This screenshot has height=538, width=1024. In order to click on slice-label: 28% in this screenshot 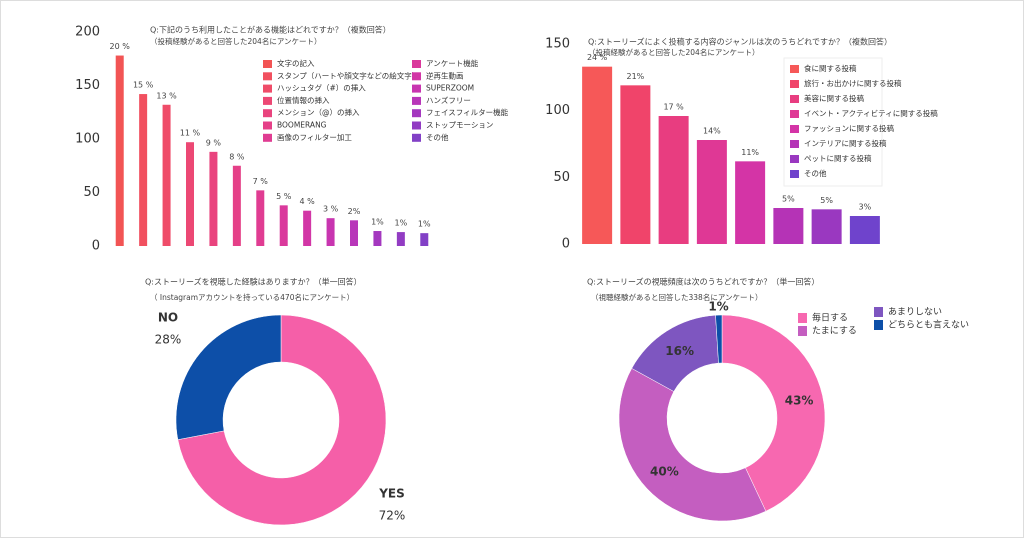, I will do `click(168, 340)`.